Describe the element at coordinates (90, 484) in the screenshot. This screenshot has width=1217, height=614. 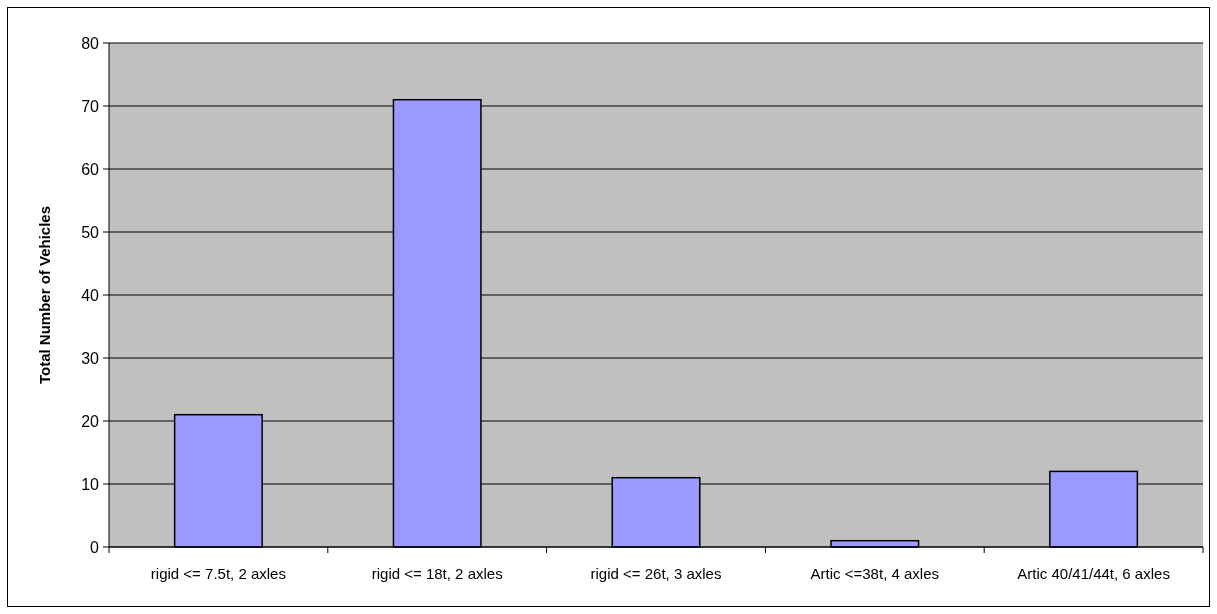
I see `y-tick-label: 10` at that location.